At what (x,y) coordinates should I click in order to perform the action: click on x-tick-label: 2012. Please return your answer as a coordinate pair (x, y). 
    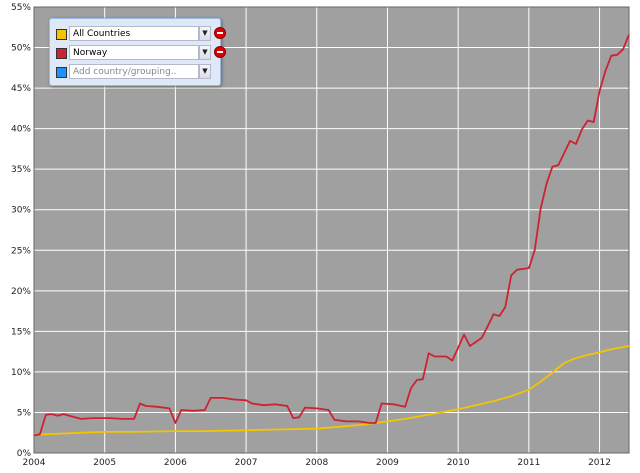
    Looking at the image, I should click on (599, 463).